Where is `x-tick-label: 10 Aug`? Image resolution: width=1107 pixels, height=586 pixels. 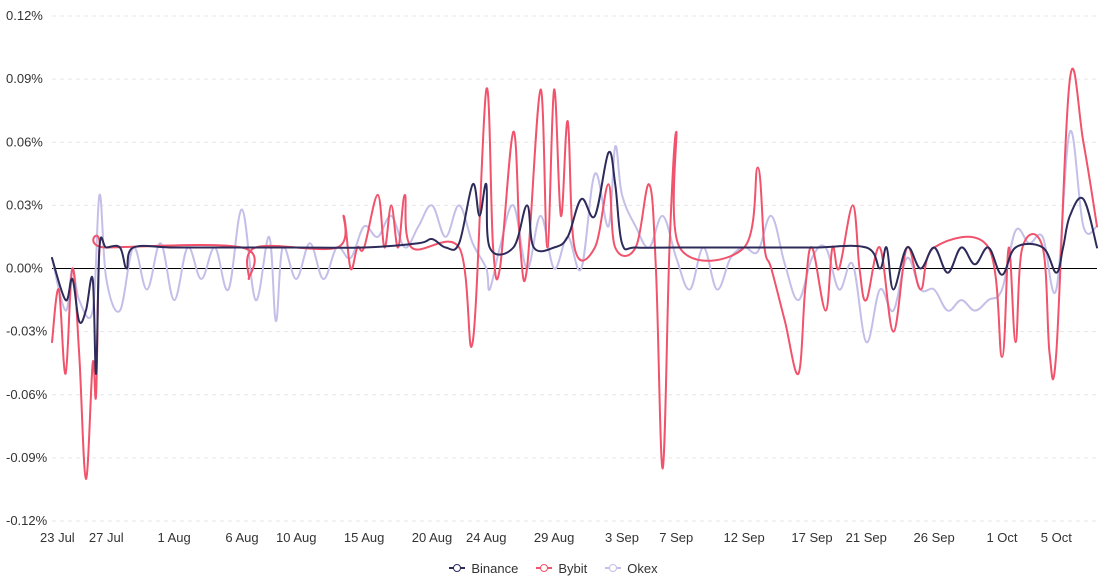
x-tick-label: 10 Aug is located at coordinates (296, 537).